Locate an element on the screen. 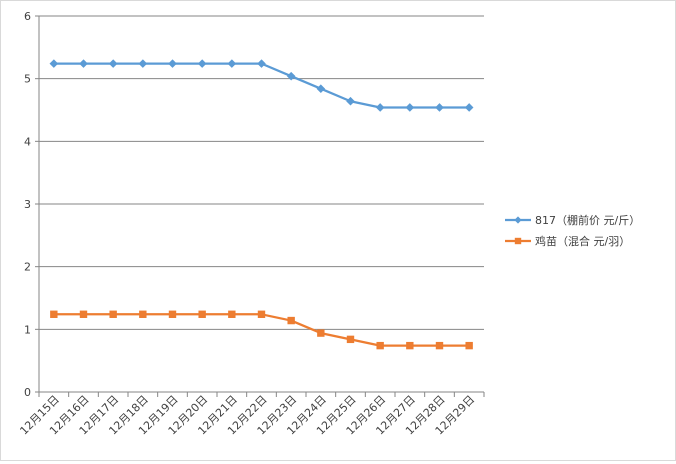  y-tick-label: 5 is located at coordinates (27, 79).